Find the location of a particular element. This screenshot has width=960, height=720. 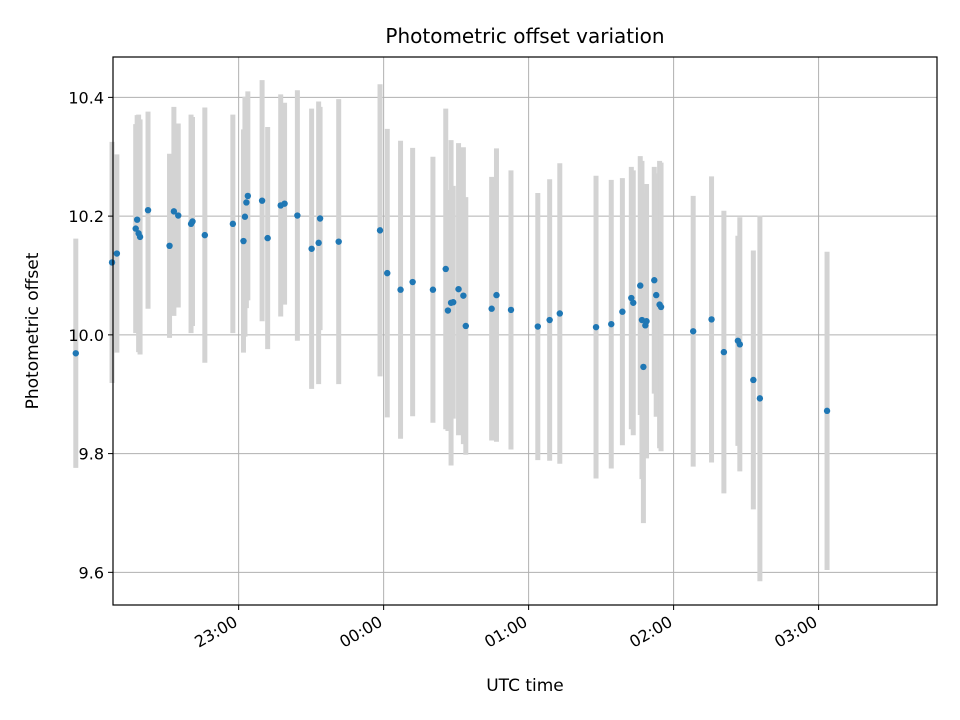

y-tick-label: 9.6 is located at coordinates (91, 572).